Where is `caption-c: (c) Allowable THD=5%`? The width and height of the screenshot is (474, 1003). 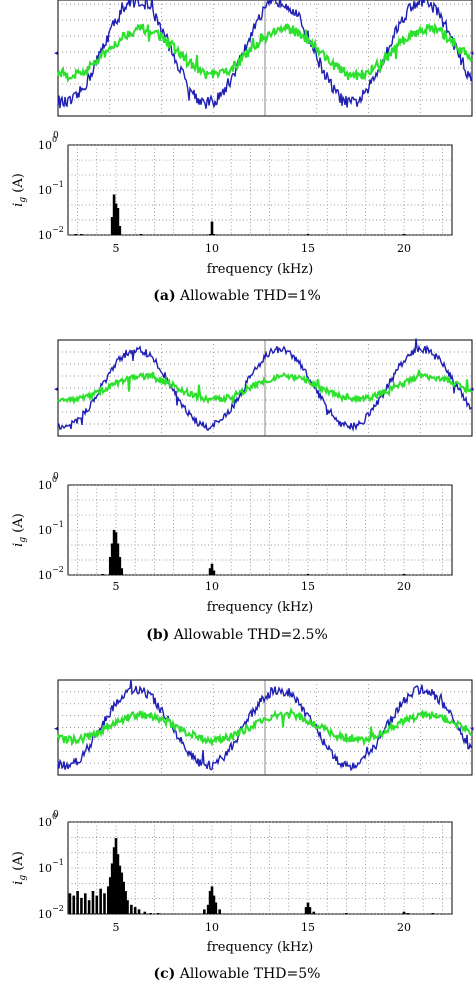 caption-c: (c) Allowable THD=5% is located at coordinates (237, 974).